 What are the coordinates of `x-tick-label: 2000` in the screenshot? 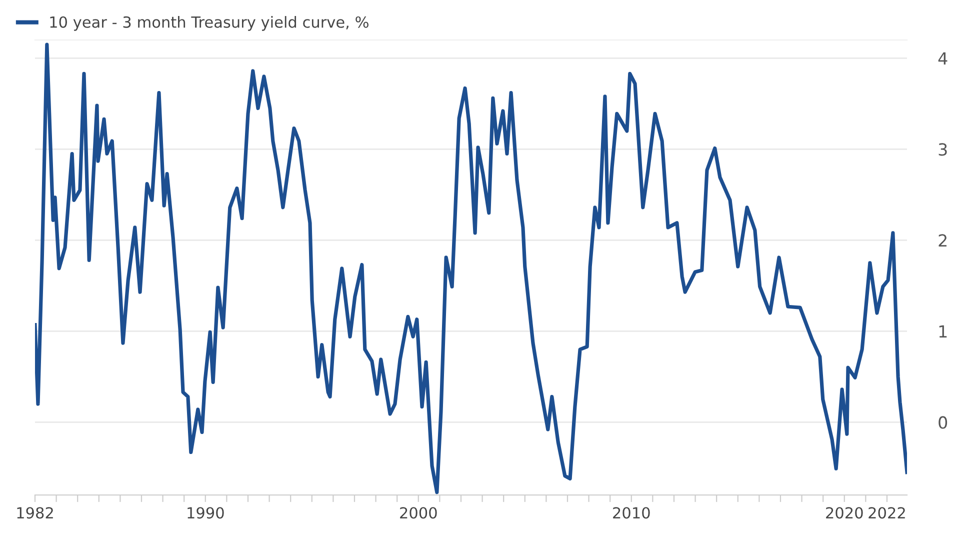 It's located at (418, 513).